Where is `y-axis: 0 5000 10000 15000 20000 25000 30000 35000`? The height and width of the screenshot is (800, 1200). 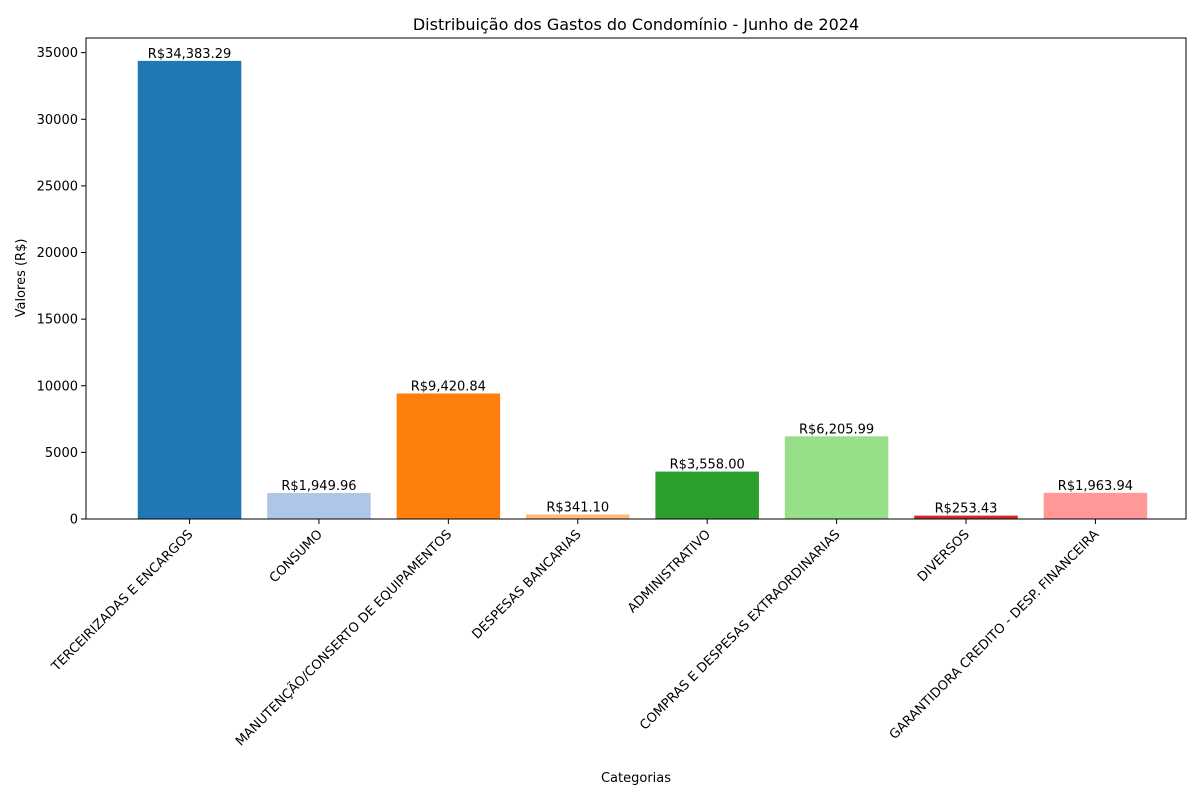
y-axis: 0 5000 10000 15000 20000 25000 30000 35000 is located at coordinates (61, 287).